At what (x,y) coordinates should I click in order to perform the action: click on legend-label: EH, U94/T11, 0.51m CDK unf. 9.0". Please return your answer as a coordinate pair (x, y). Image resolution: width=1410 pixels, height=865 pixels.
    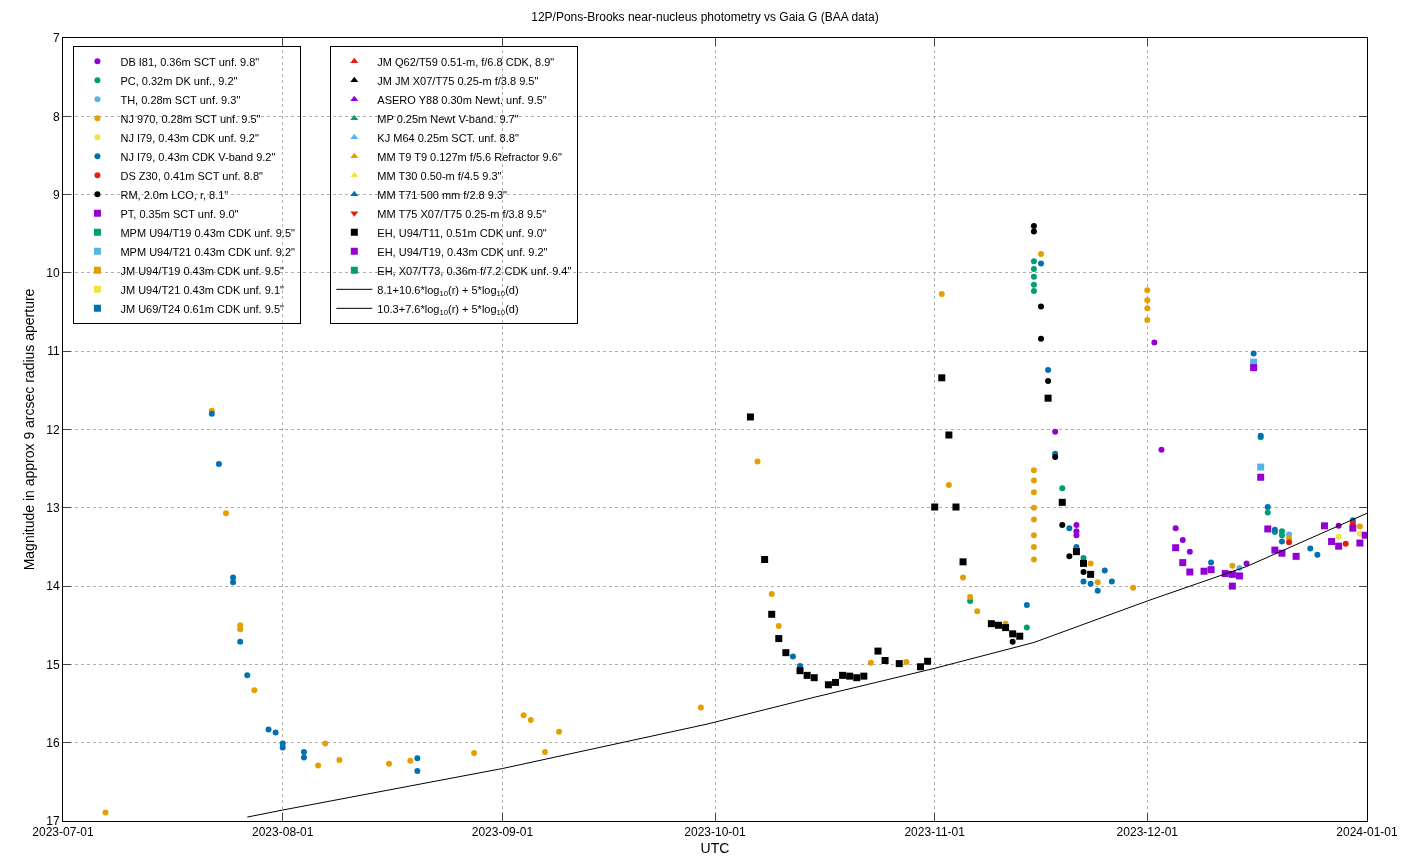
    Looking at the image, I should click on (462, 232).